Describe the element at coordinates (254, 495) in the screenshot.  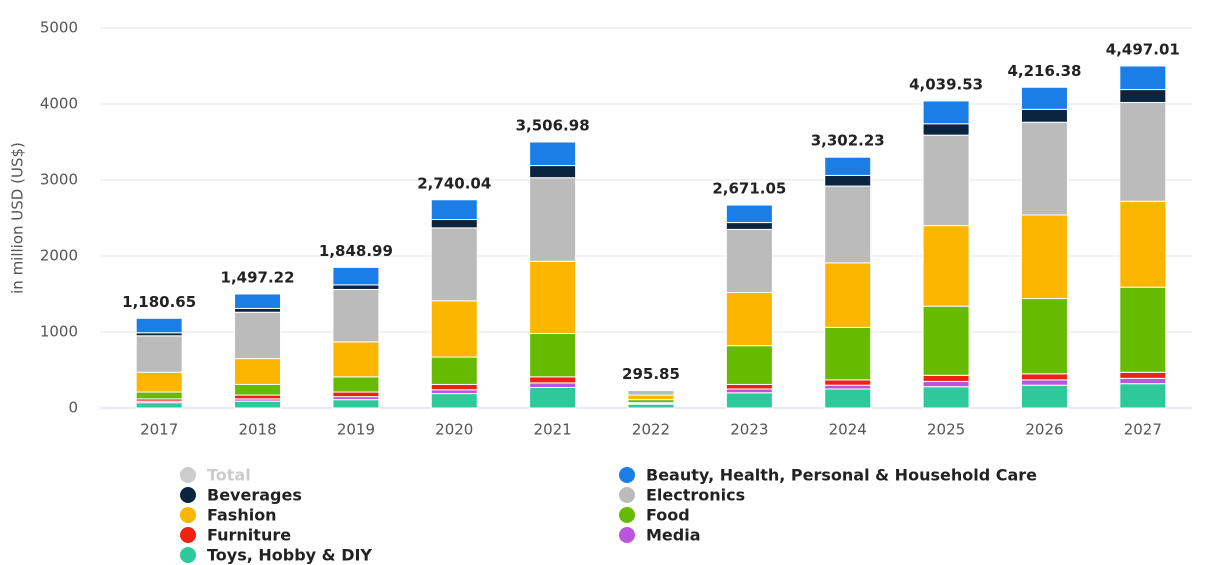
I see `legend-label: Beverages` at that location.